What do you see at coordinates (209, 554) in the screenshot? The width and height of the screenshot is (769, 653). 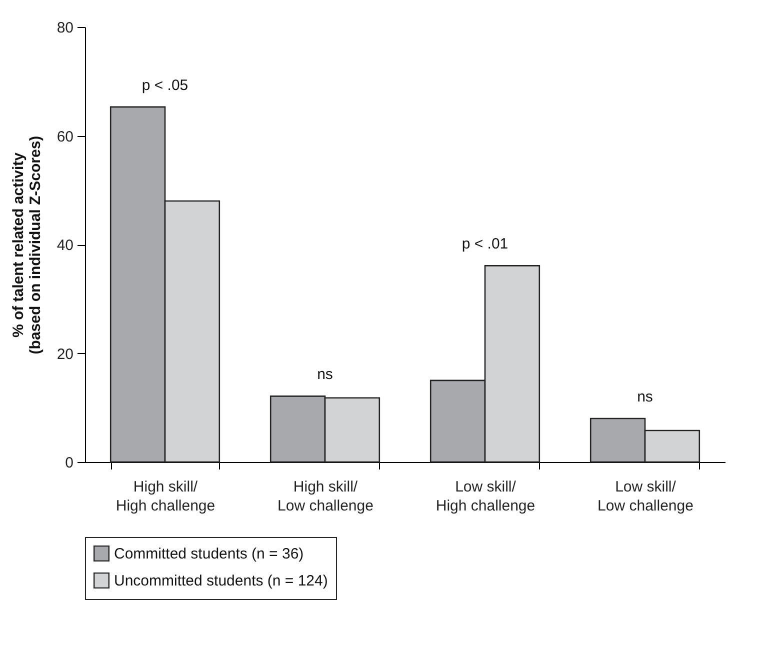 I see `legend-label: Committed students (n = 36)` at bounding box center [209, 554].